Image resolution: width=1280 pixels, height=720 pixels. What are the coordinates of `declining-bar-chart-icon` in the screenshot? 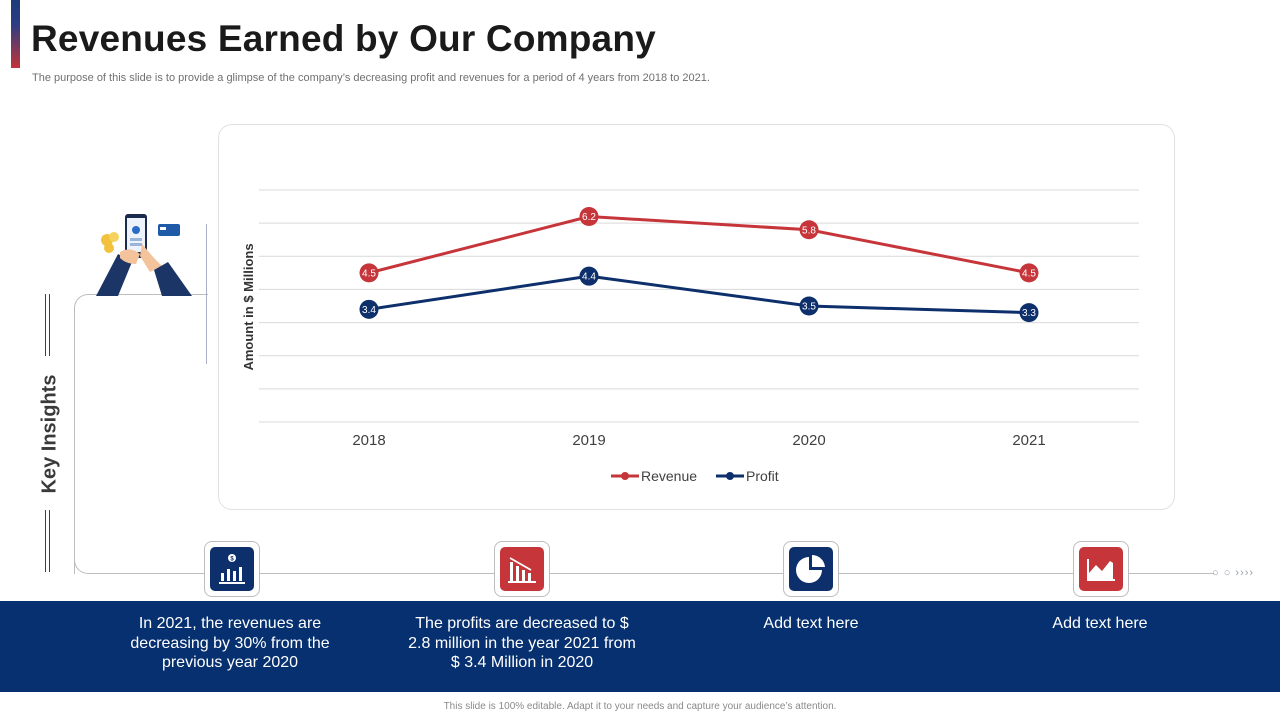 It's located at (522, 570).